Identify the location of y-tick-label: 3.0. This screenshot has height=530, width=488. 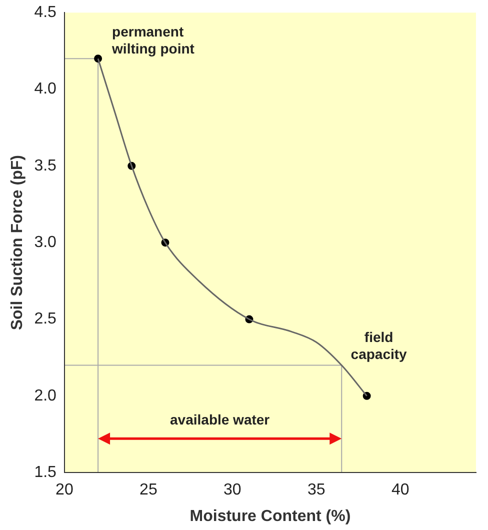
(45, 243).